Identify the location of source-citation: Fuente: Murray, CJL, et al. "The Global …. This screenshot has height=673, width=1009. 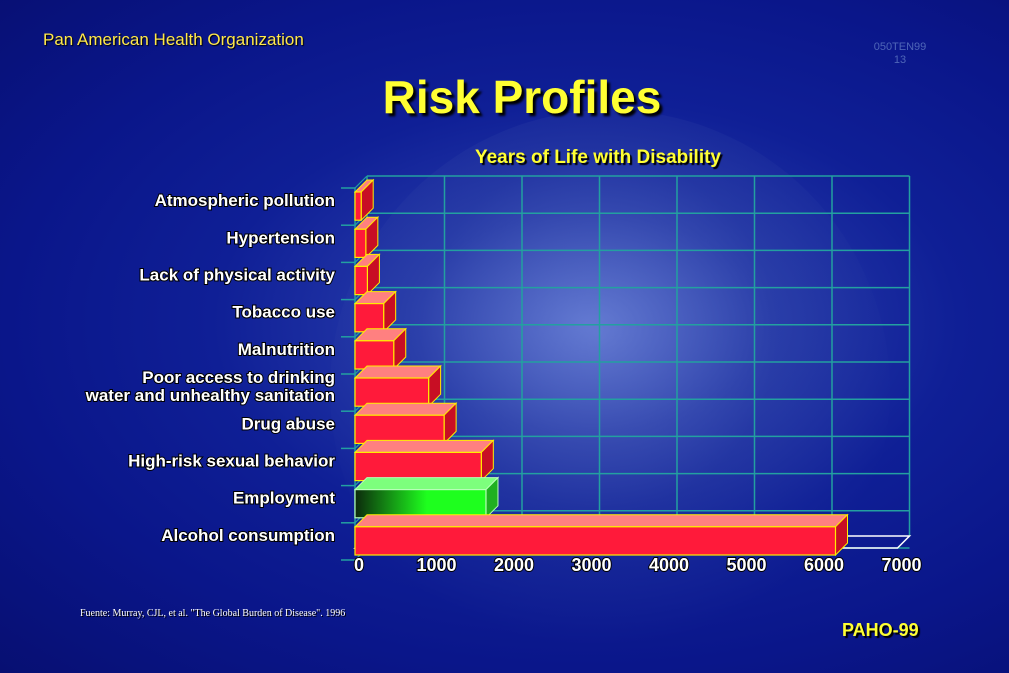
(213, 613).